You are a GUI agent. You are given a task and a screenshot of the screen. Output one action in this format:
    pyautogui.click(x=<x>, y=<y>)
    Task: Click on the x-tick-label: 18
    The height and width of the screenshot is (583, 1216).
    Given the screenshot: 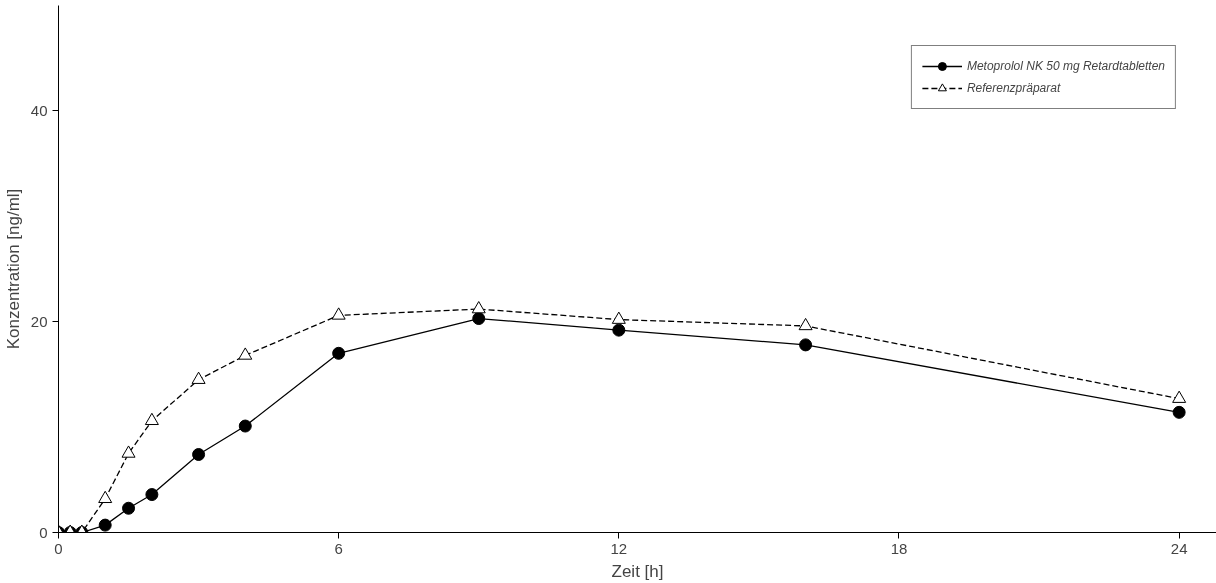 What is the action you would take?
    pyautogui.click(x=899, y=548)
    